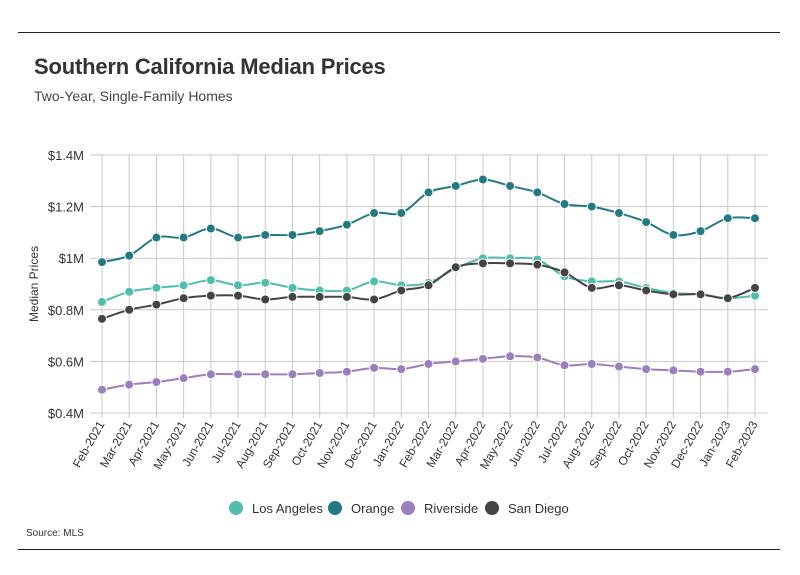 The image size is (800, 575). Describe the element at coordinates (538, 508) in the screenshot. I see `legend-label: San Diego` at that location.